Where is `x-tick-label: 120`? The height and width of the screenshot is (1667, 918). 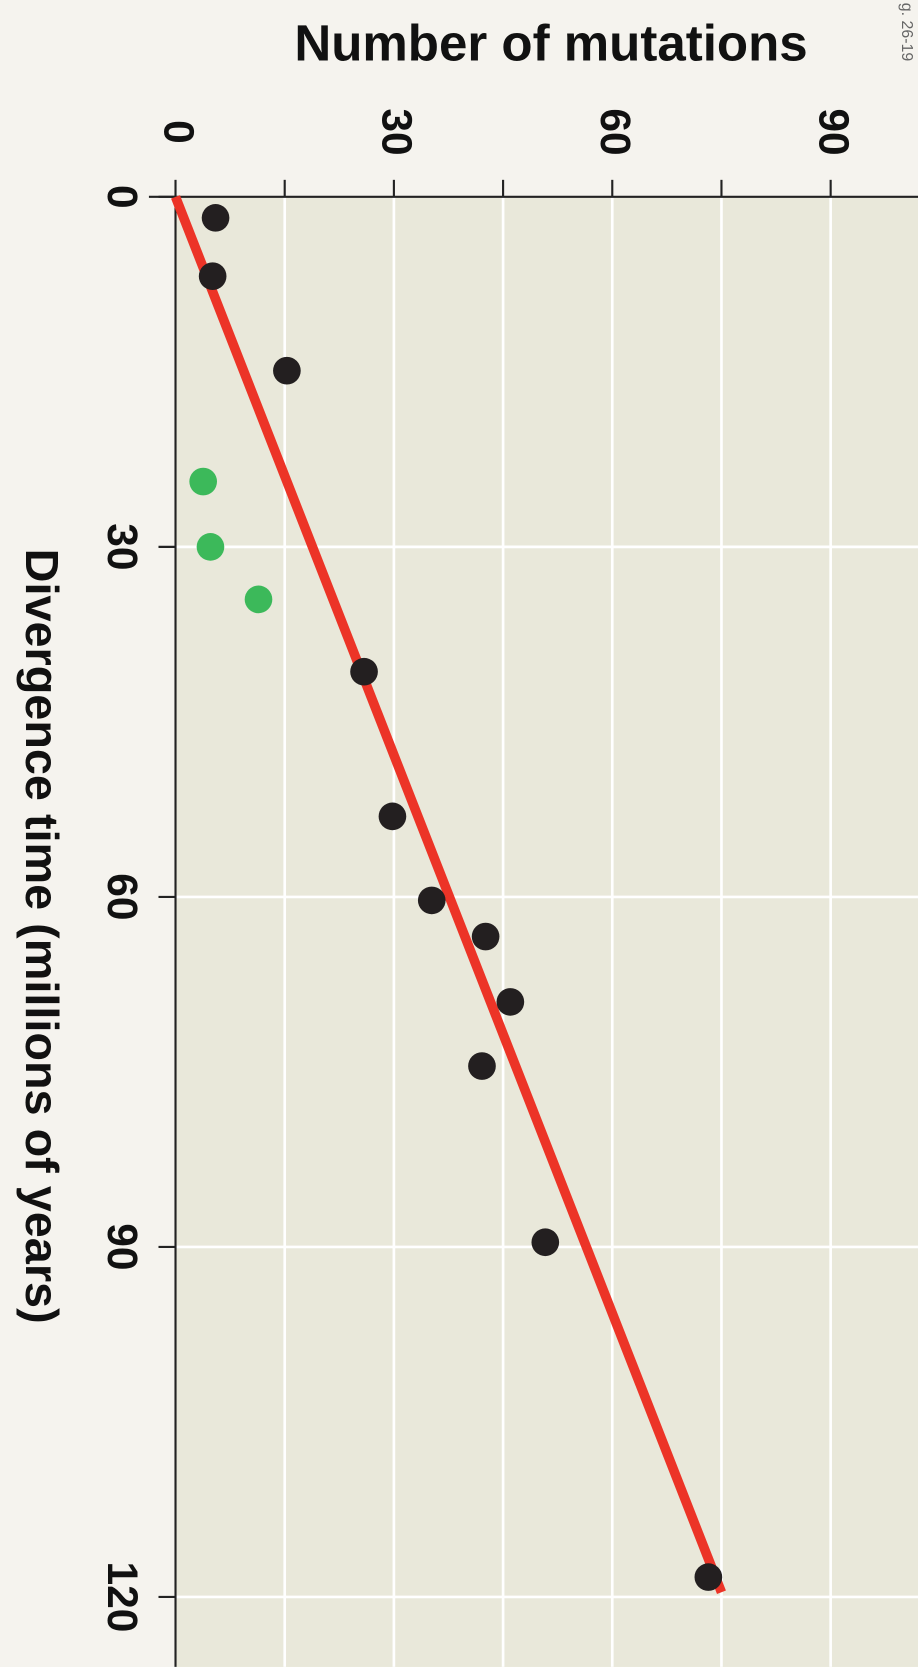 x-tick-label: 120 is located at coordinates (122, 1596).